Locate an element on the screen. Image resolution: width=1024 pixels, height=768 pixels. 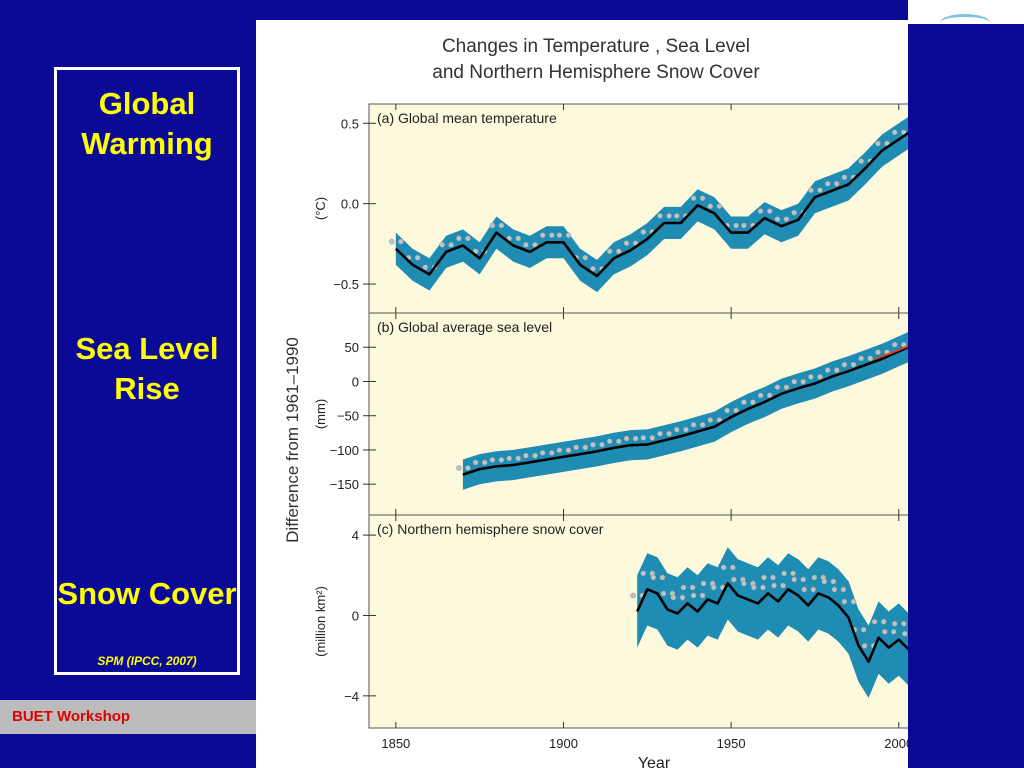
shared-ylabel: Difference from 1961–1990 is located at coordinates (292, 440).